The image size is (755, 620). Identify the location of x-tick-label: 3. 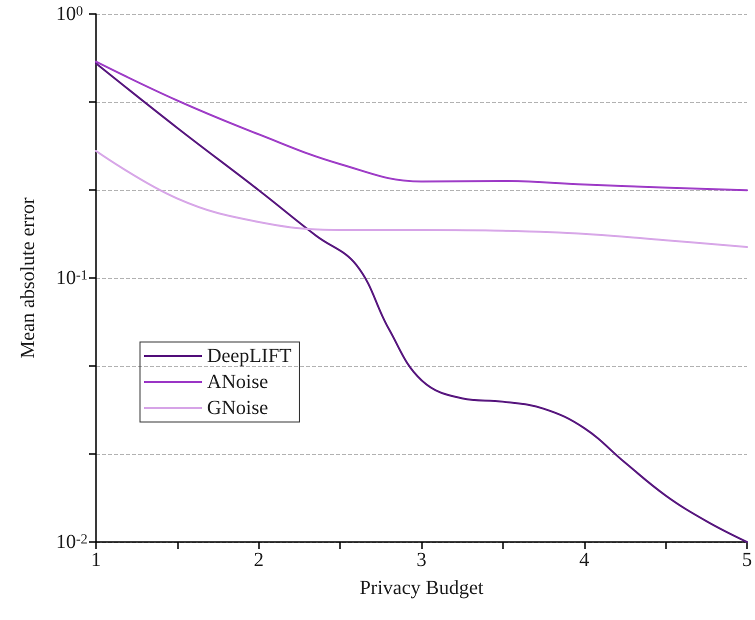
(421, 560).